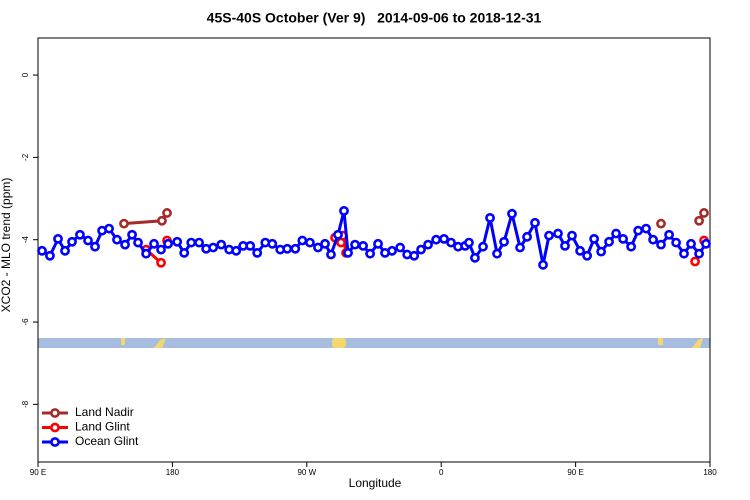  What do you see at coordinates (25, 74) in the screenshot?
I see `y-tick-label: 0` at bounding box center [25, 74].